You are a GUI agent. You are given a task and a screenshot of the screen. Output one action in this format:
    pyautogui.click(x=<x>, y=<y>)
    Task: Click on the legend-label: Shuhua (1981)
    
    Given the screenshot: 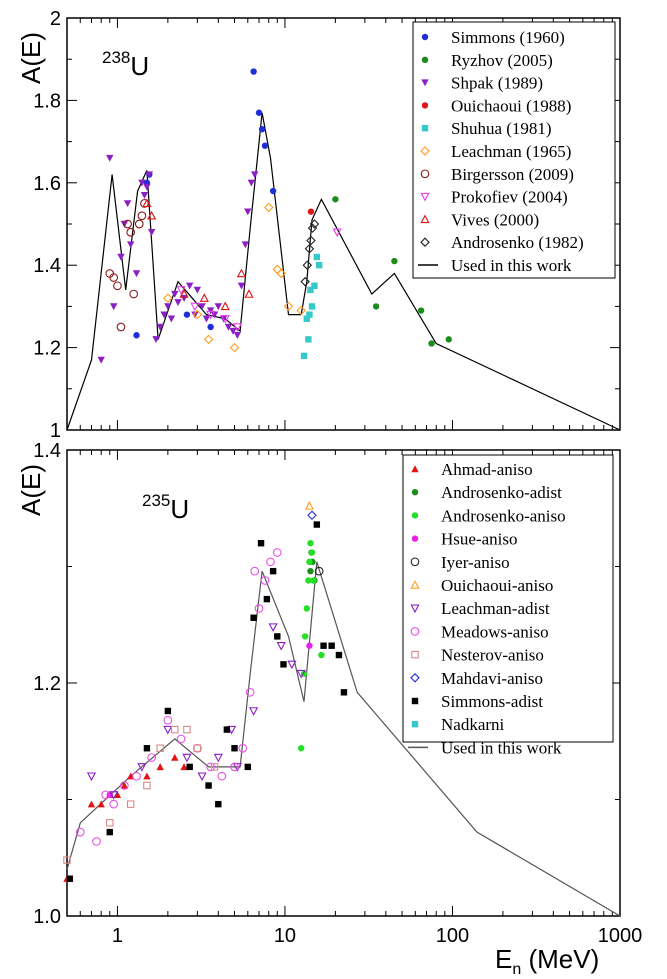 What is the action you would take?
    pyautogui.click(x=501, y=128)
    